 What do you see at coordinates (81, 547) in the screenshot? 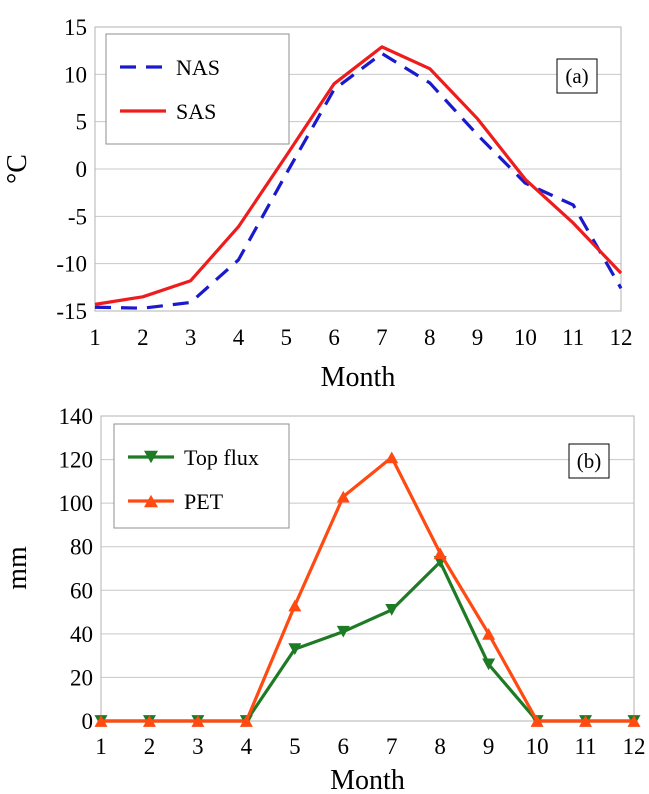
I see `y-tick-label: 80` at bounding box center [81, 547].